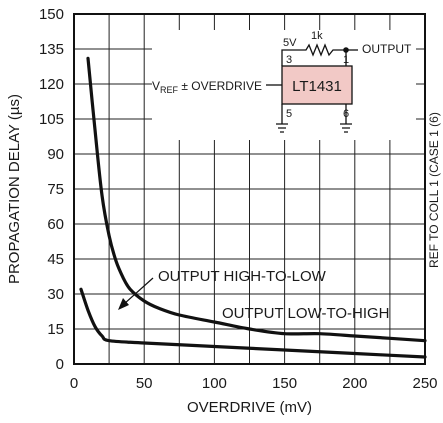 Image resolution: width=443 pixels, height=423 pixels. What do you see at coordinates (60, 364) in the screenshot?
I see `y-tick-label: 0` at bounding box center [60, 364].